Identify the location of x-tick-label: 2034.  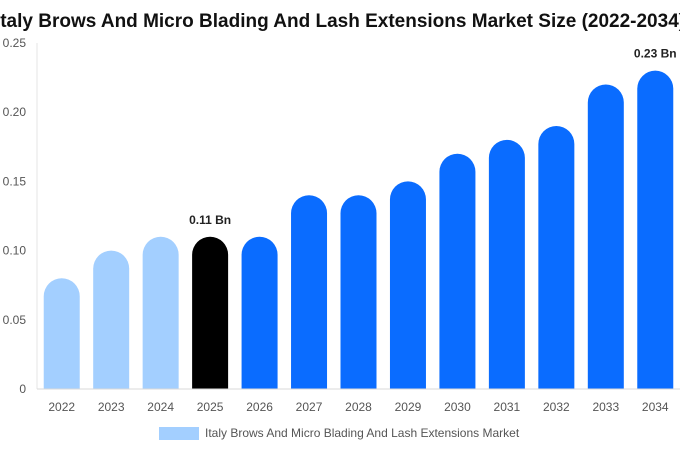
(655, 407).